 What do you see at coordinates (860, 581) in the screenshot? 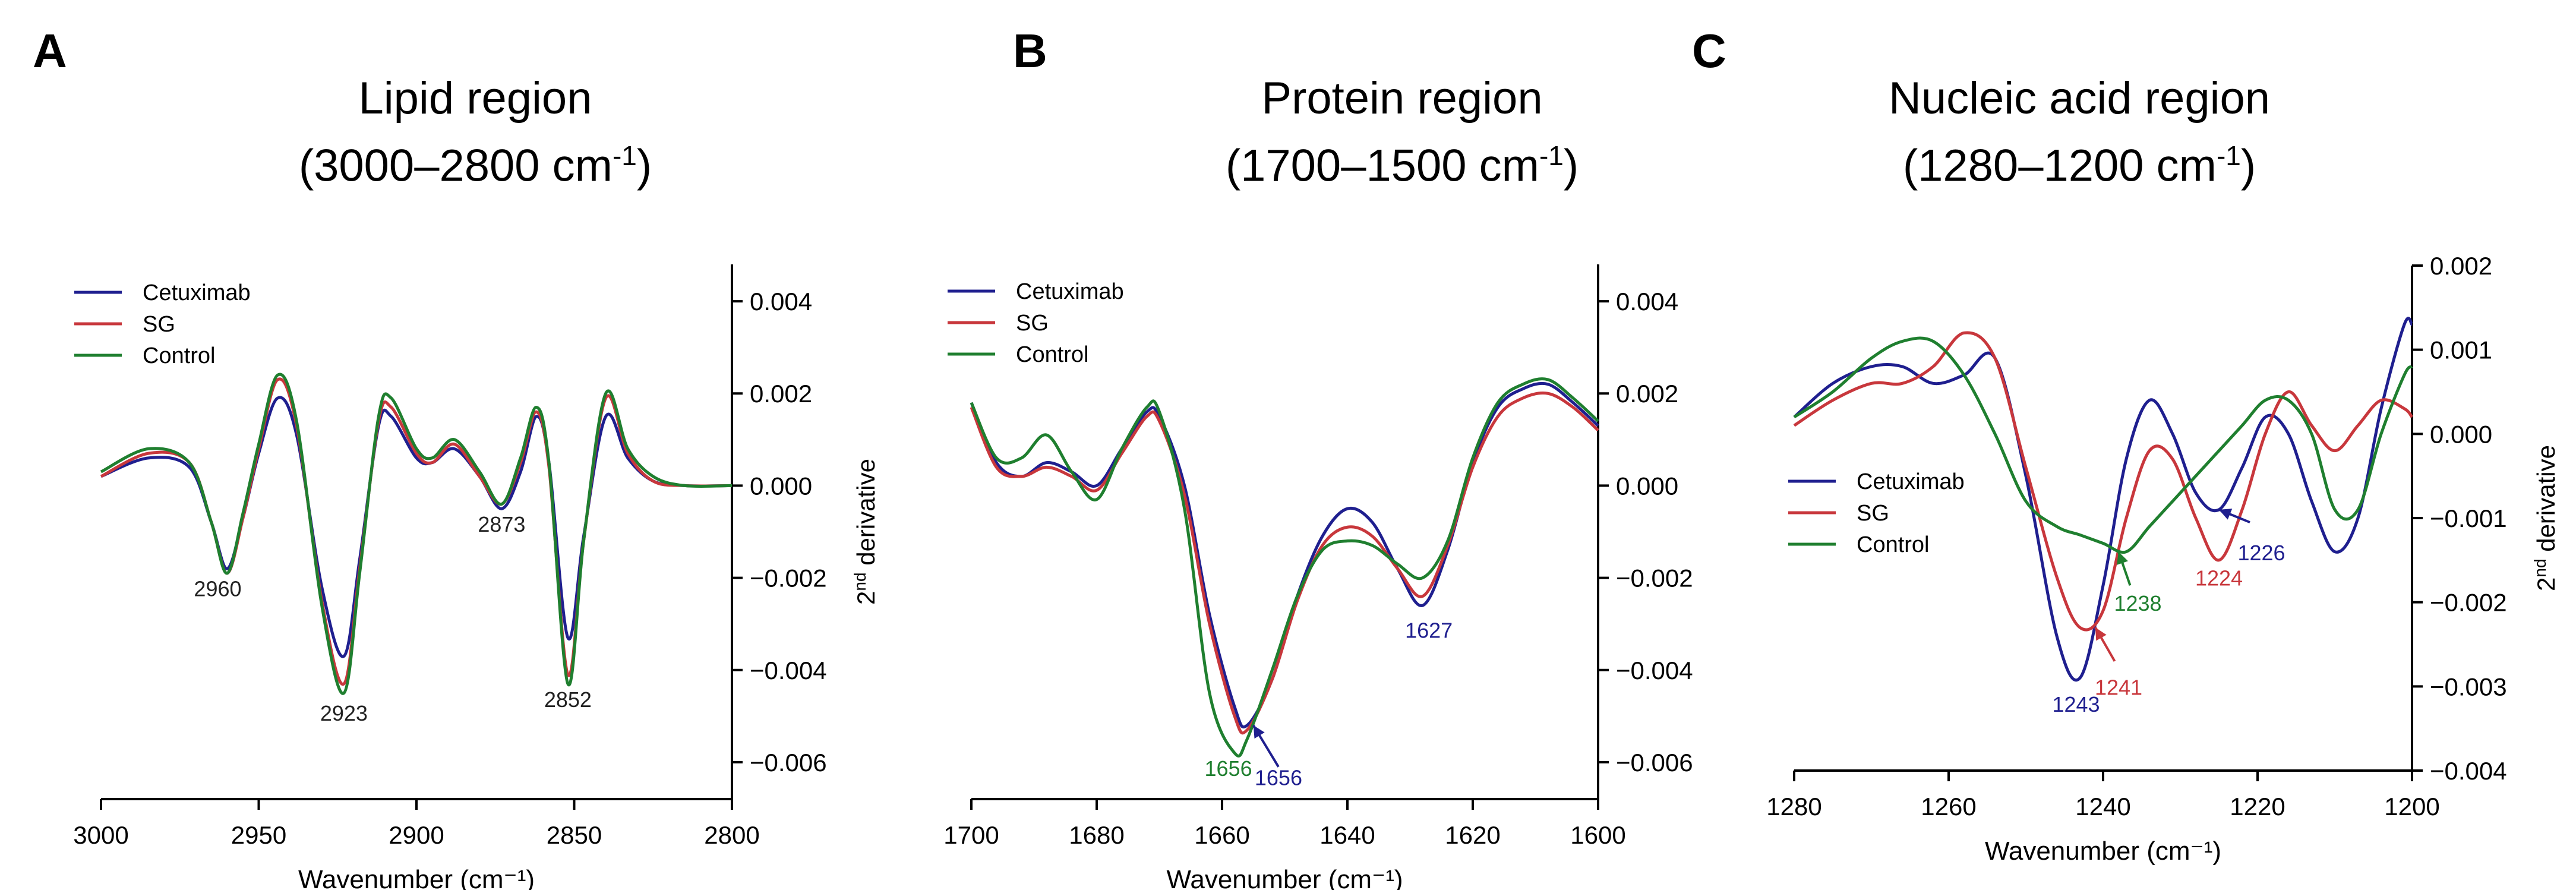
I see `y-axis-title-sup: nd` at bounding box center [860, 581].